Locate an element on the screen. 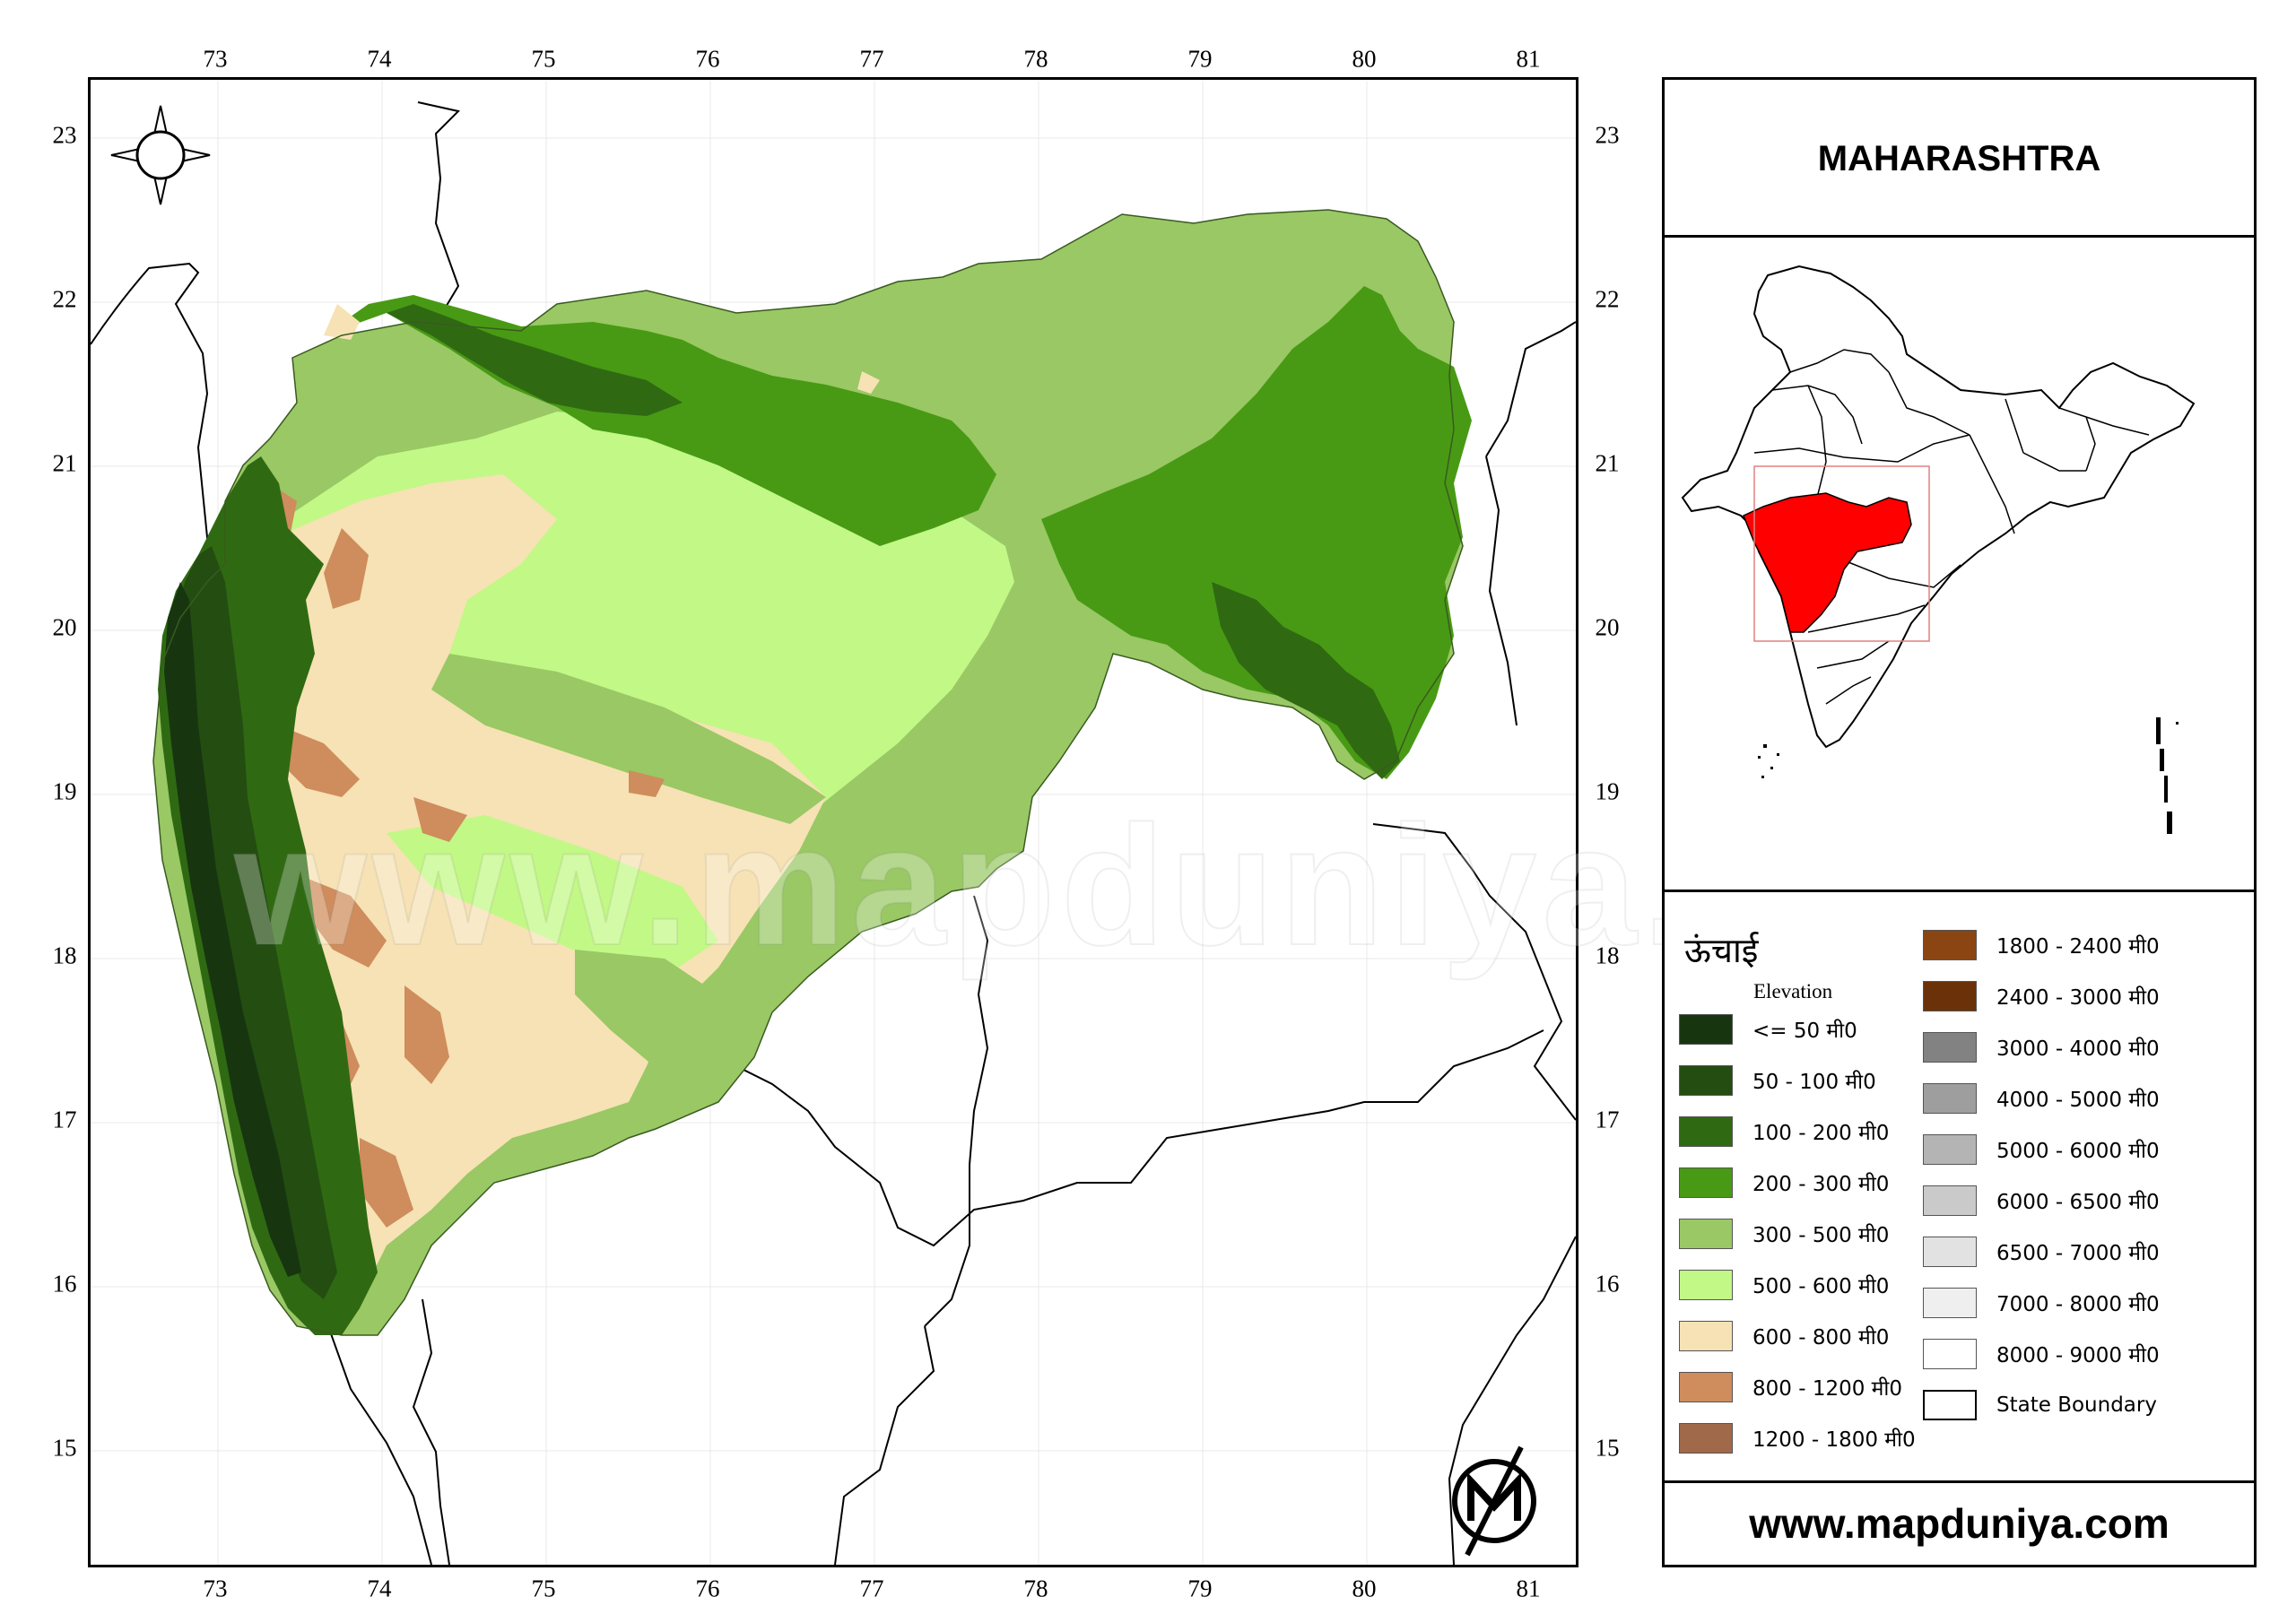 The image size is (2296, 1623). legend-item: 3000 - 4000 मी0 is located at coordinates (2041, 1047).